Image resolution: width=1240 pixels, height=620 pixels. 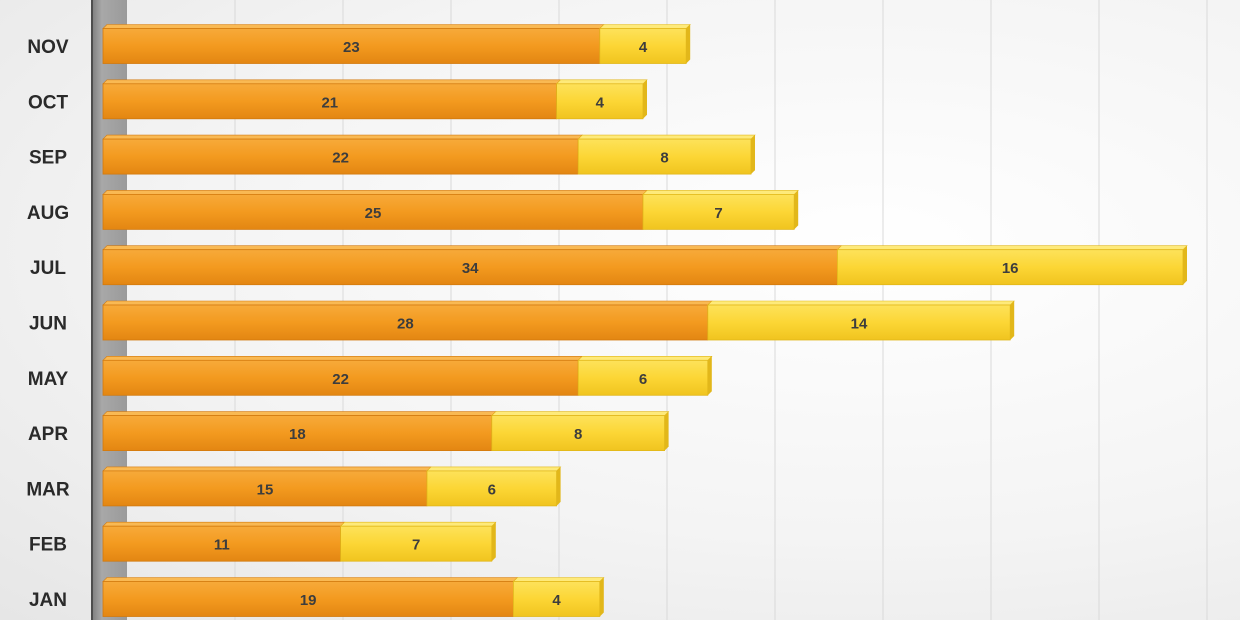 I want to click on bar-segment: 14, so click(x=861, y=320).